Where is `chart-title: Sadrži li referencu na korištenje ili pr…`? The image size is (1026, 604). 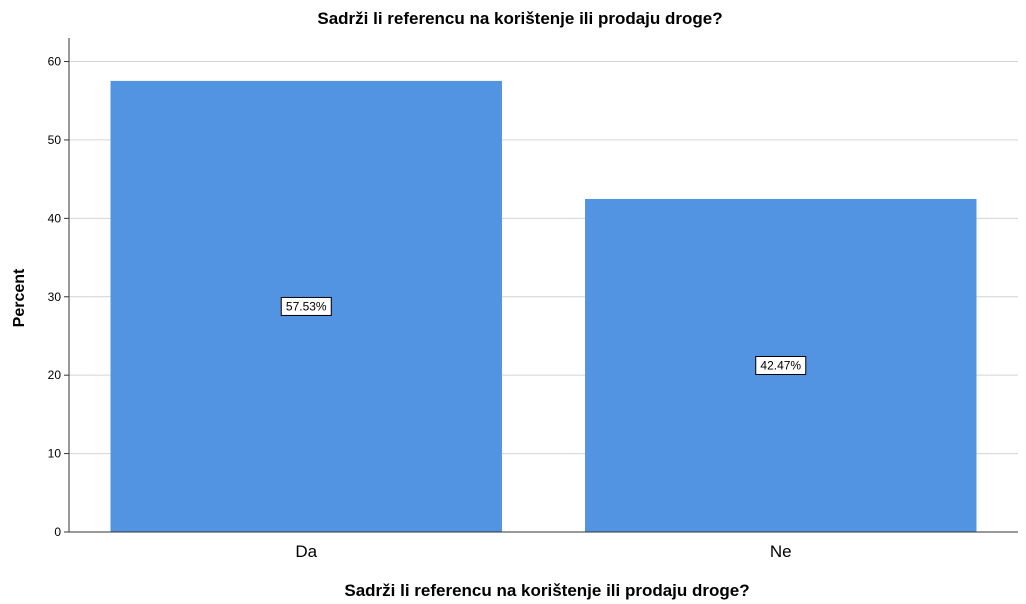 chart-title: Sadrži li referencu na korištenje ili pr… is located at coordinates (519, 18).